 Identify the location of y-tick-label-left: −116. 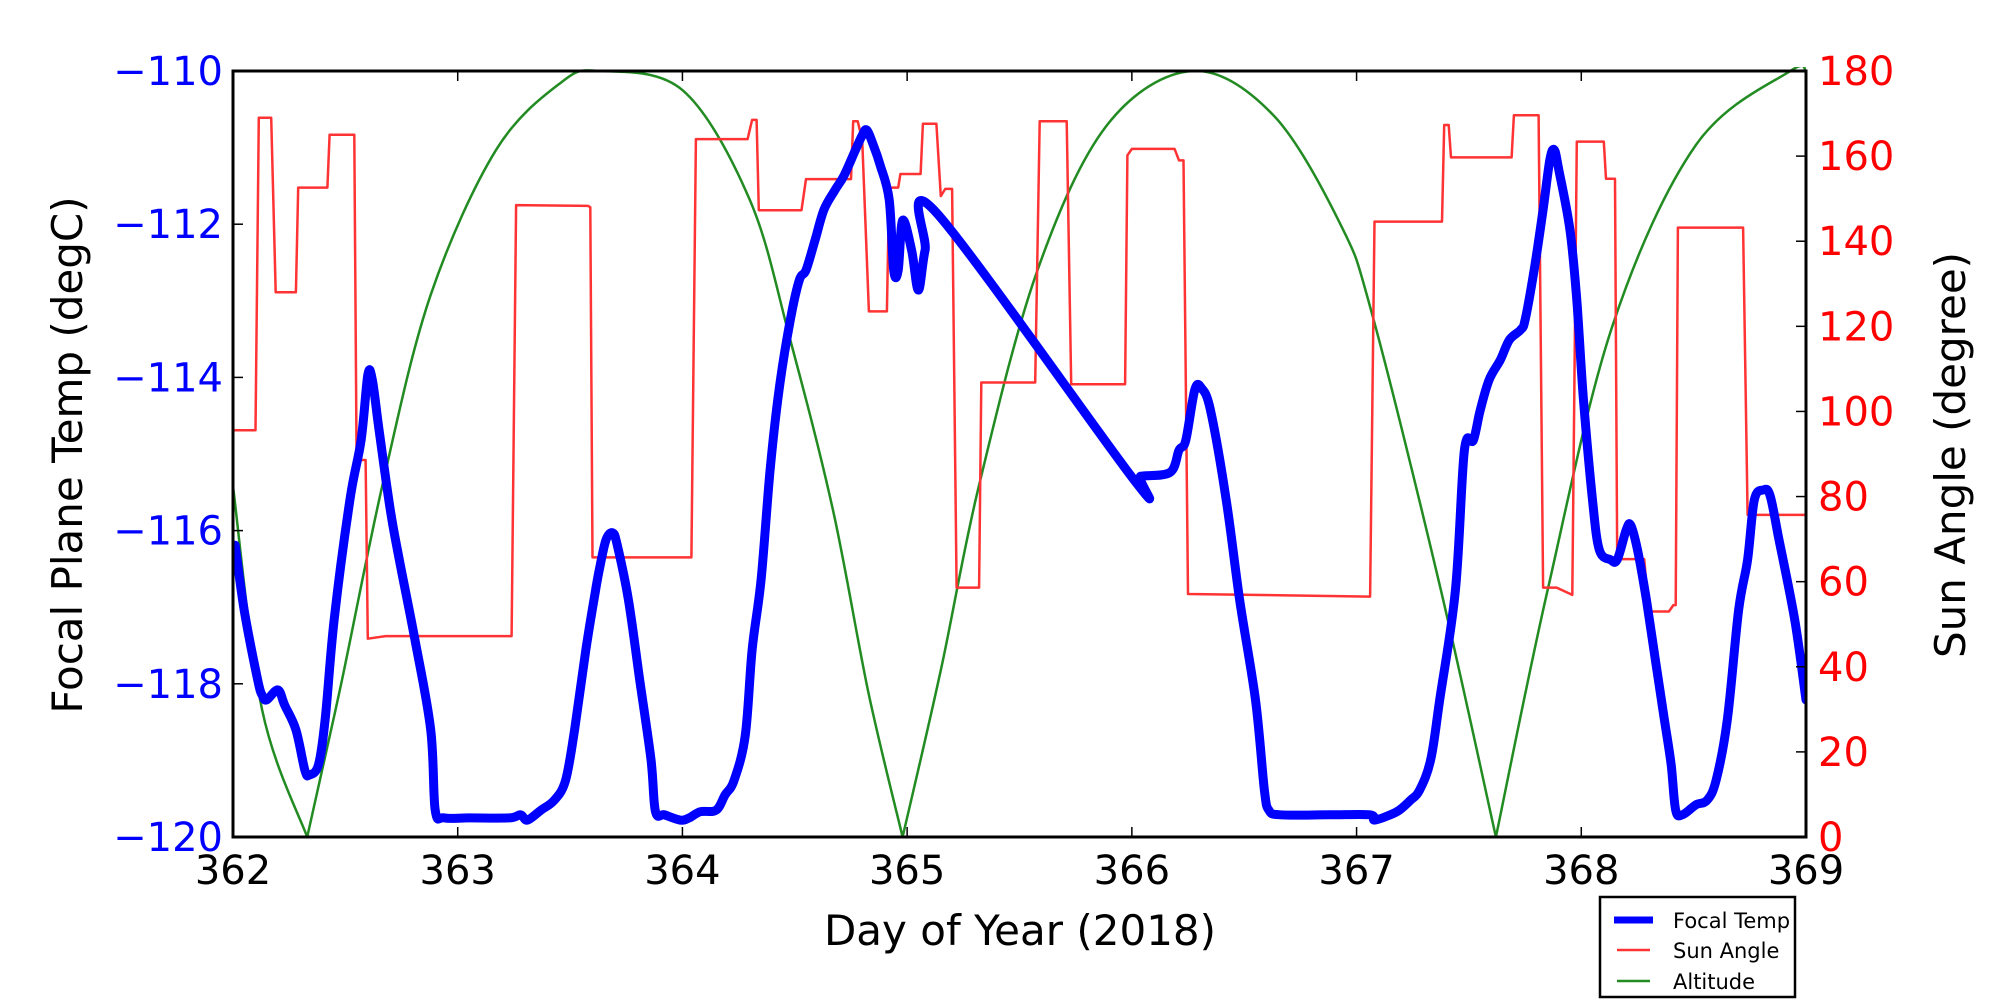
(168, 532).